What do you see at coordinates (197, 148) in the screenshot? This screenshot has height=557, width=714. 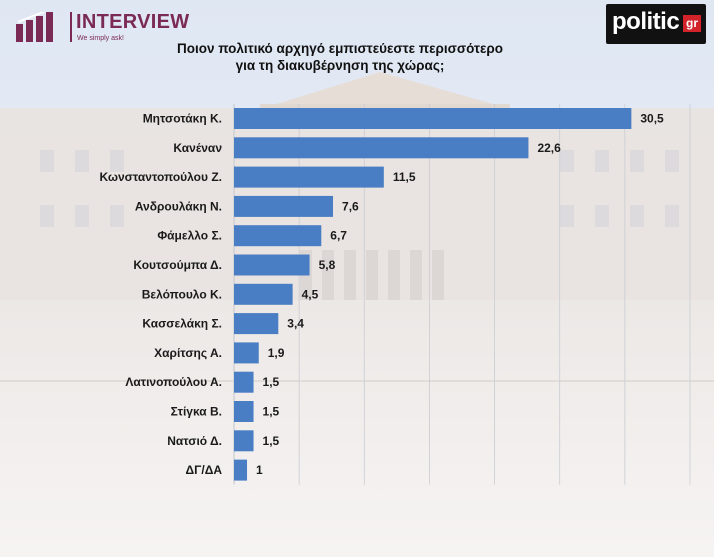 I see `category-label: Κανέναν` at bounding box center [197, 148].